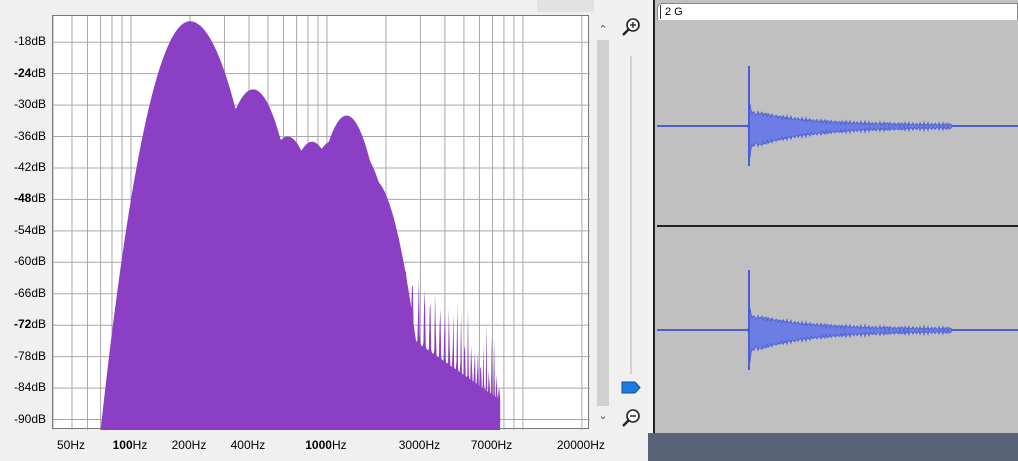 This screenshot has height=461, width=1018. What do you see at coordinates (29, 324) in the screenshot?
I see `db-tick-label: -72dB` at bounding box center [29, 324].